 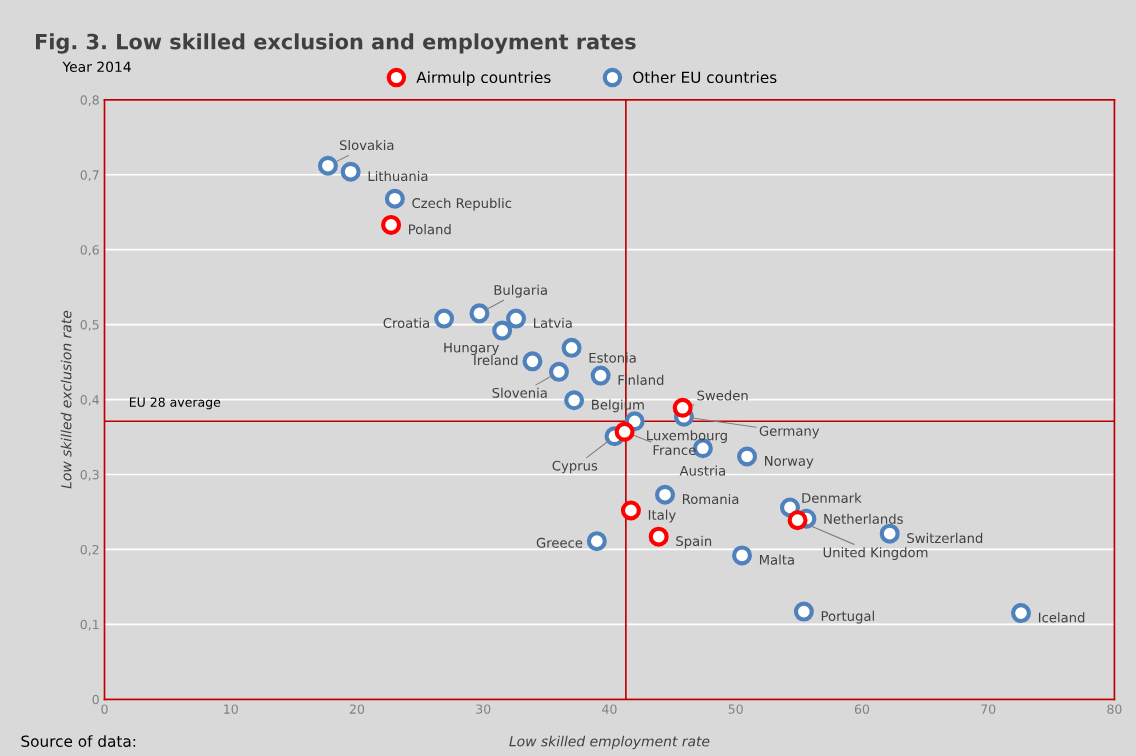 What do you see at coordinates (863, 518) in the screenshot?
I see `annotation: Netherlands` at bounding box center [863, 518].